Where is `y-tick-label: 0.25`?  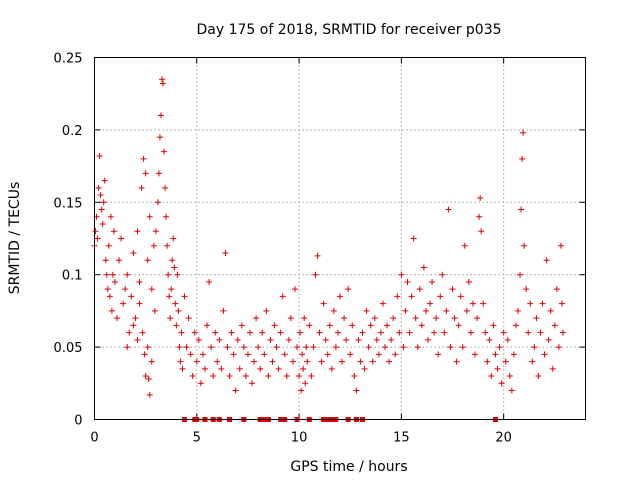 y-tick-label: 0.25 is located at coordinates (68, 59).